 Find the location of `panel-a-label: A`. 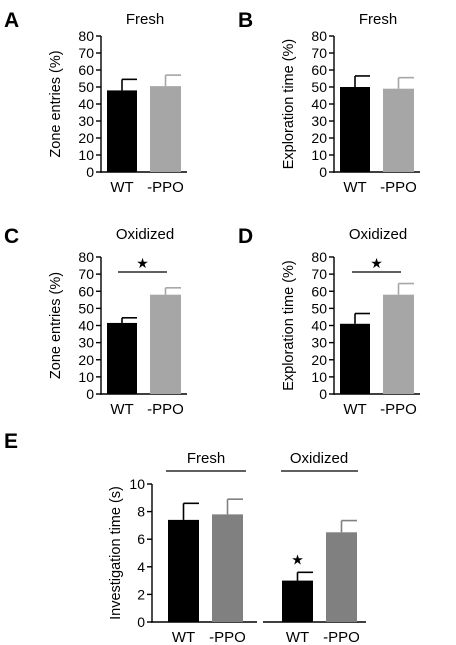

panel-a-label: A is located at coordinates (11, 20).